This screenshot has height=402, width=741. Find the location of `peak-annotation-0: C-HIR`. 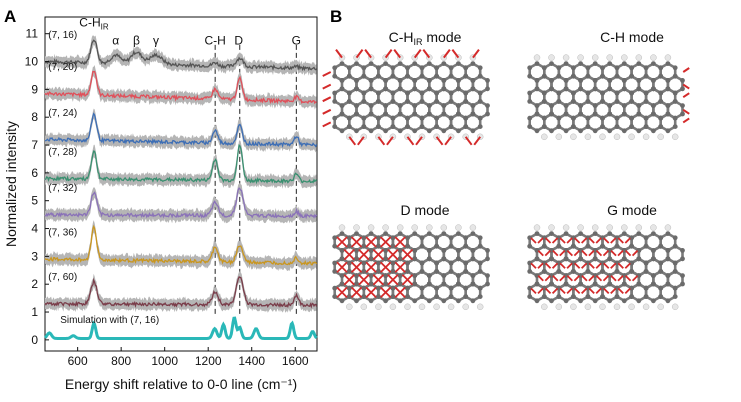

peak-annotation-0: C-HIR is located at coordinates (94, 24).